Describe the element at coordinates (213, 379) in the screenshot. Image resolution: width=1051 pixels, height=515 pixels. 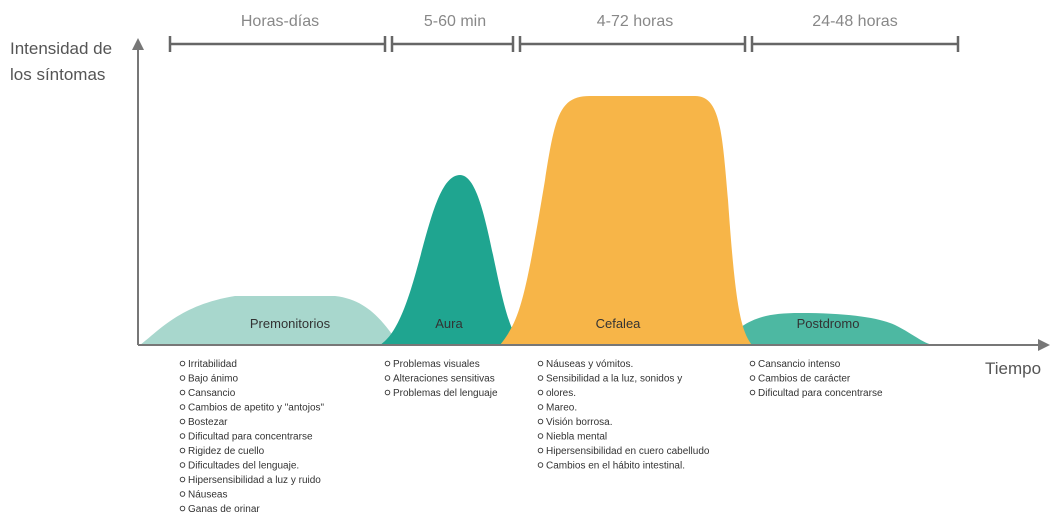
I see `symptom: Bajo ánimo` at that location.